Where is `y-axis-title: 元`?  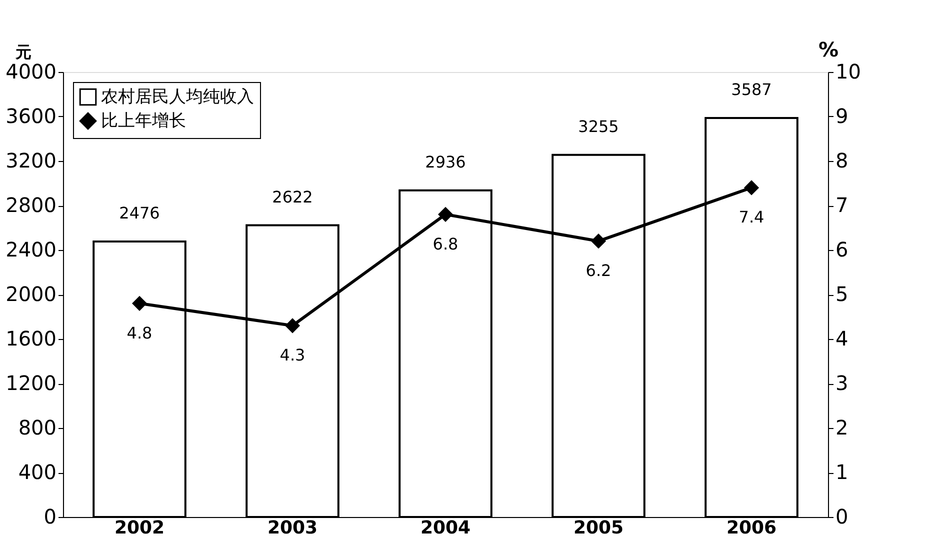 y-axis-title: 元 is located at coordinates (23, 52).